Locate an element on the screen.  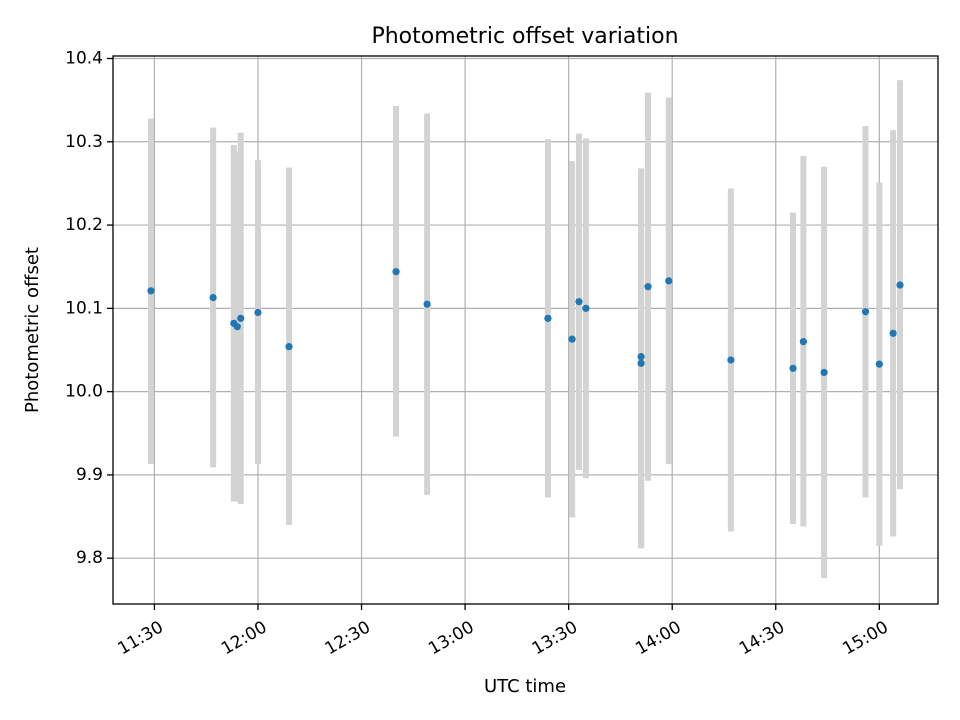
y-tick-label: 10.1 is located at coordinates (84, 308).